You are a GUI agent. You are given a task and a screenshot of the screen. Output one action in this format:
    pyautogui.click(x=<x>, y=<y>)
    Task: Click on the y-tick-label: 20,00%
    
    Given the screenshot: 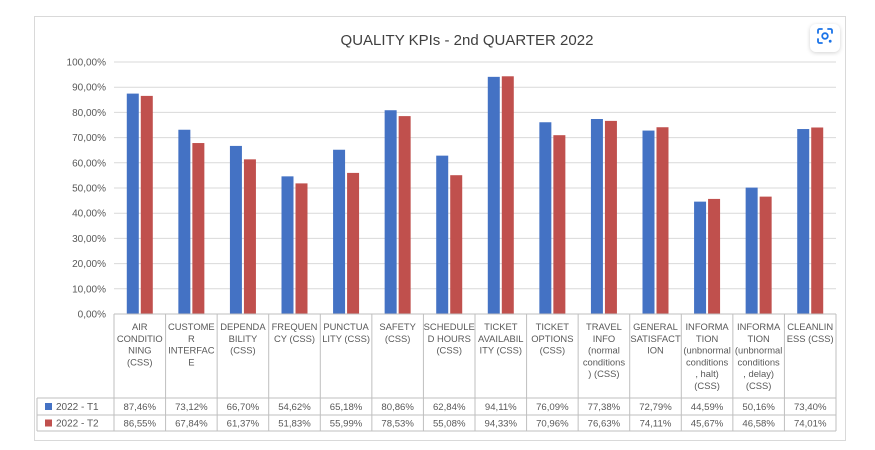 What is the action you would take?
    pyautogui.click(x=89, y=264)
    